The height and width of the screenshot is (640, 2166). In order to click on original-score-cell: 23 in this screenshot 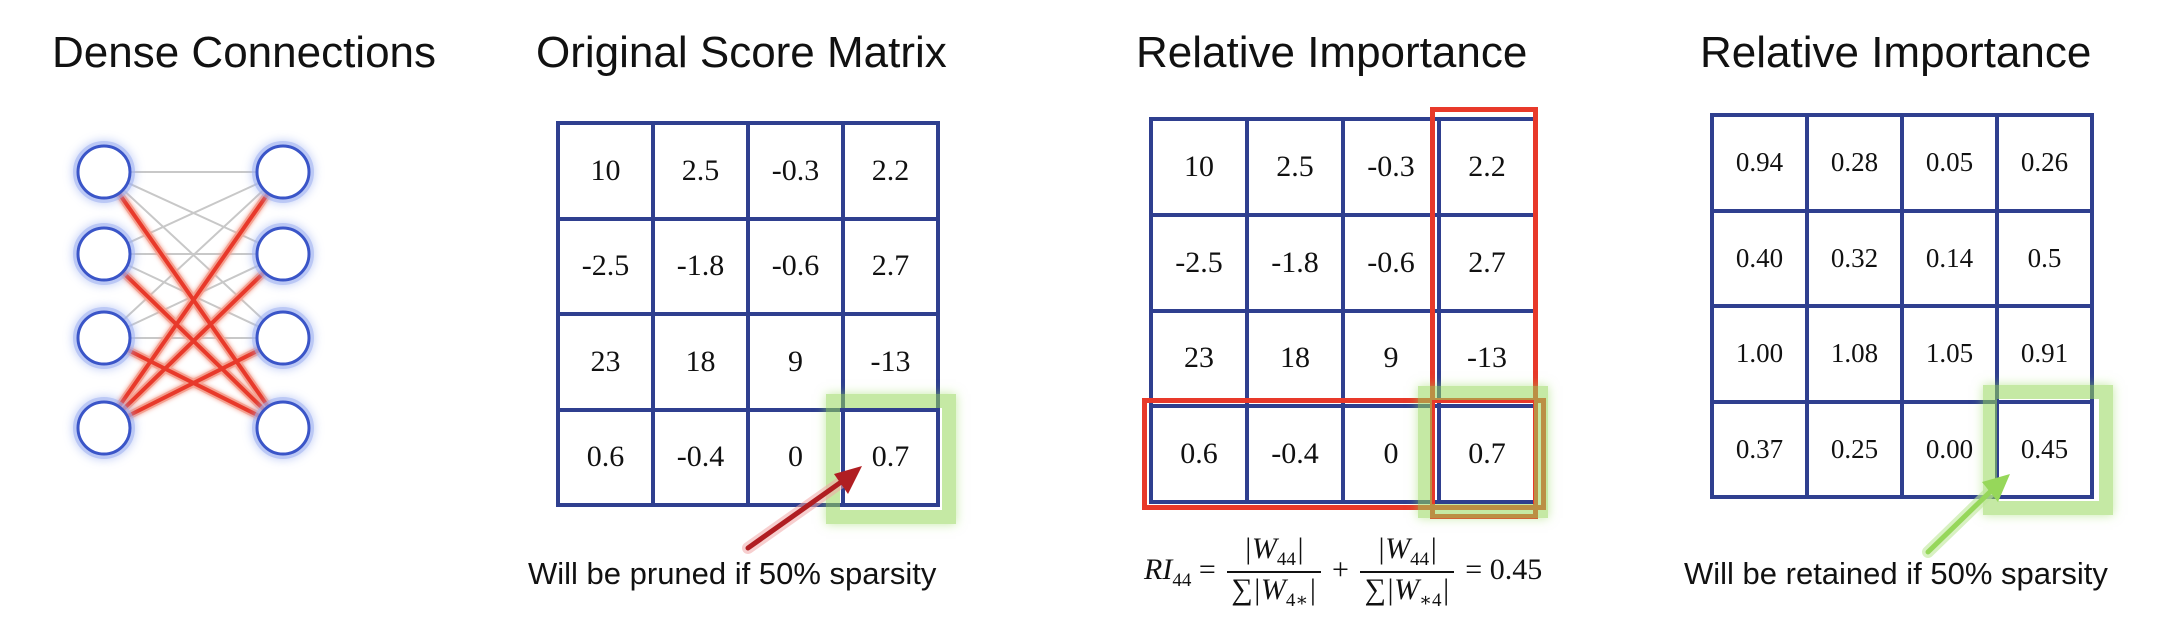, I will do `click(605, 362)`.